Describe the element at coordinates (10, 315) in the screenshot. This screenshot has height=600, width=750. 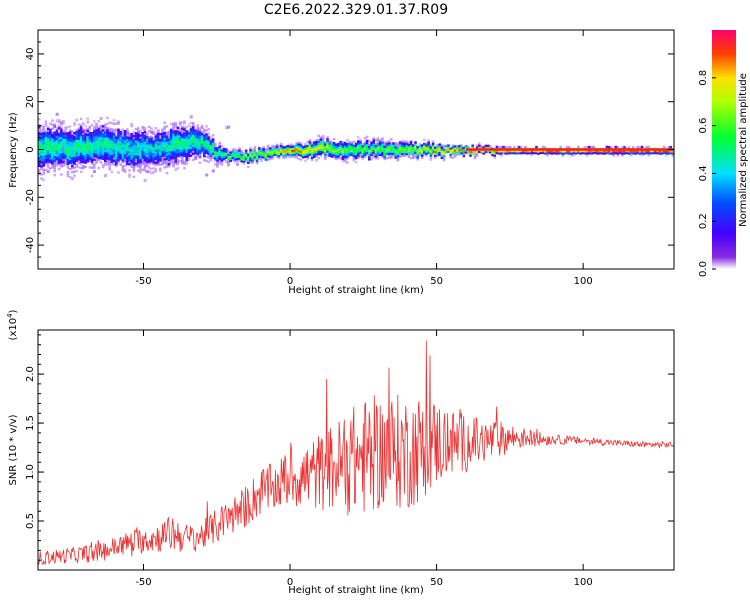
I see `snr-y-scale-exp: 4` at that location.